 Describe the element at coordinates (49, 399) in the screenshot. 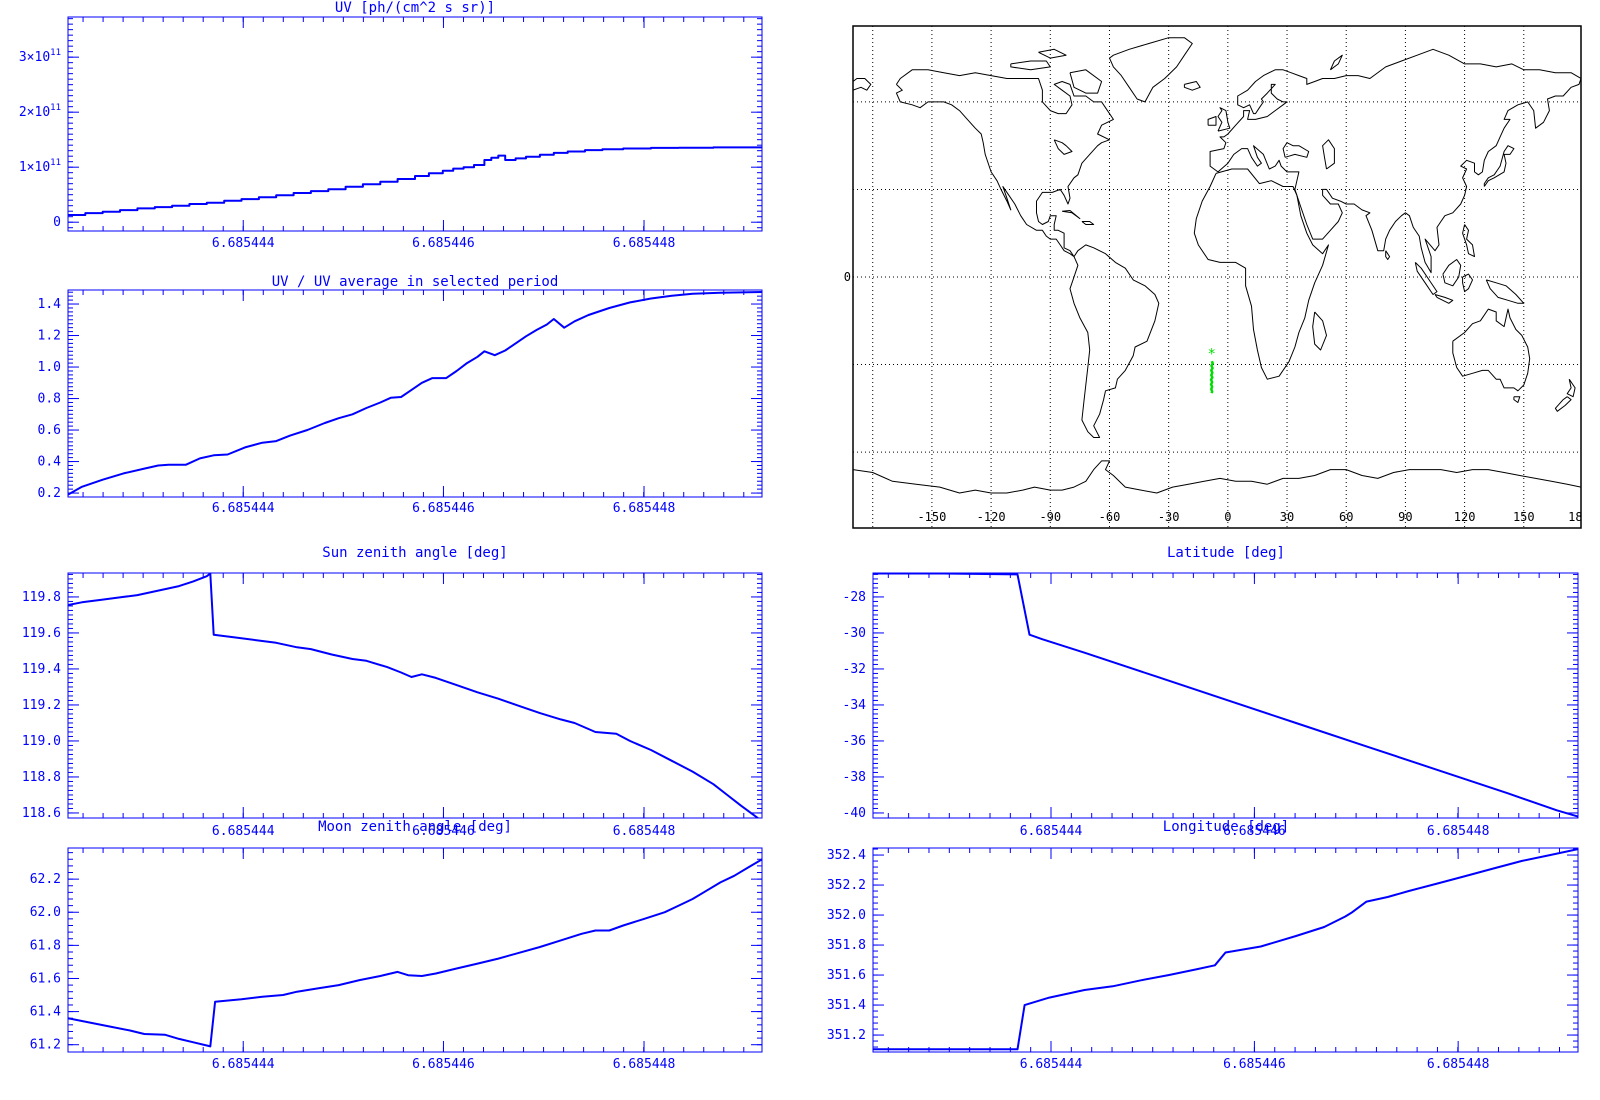

I see `tick-label: 0.8` at that location.